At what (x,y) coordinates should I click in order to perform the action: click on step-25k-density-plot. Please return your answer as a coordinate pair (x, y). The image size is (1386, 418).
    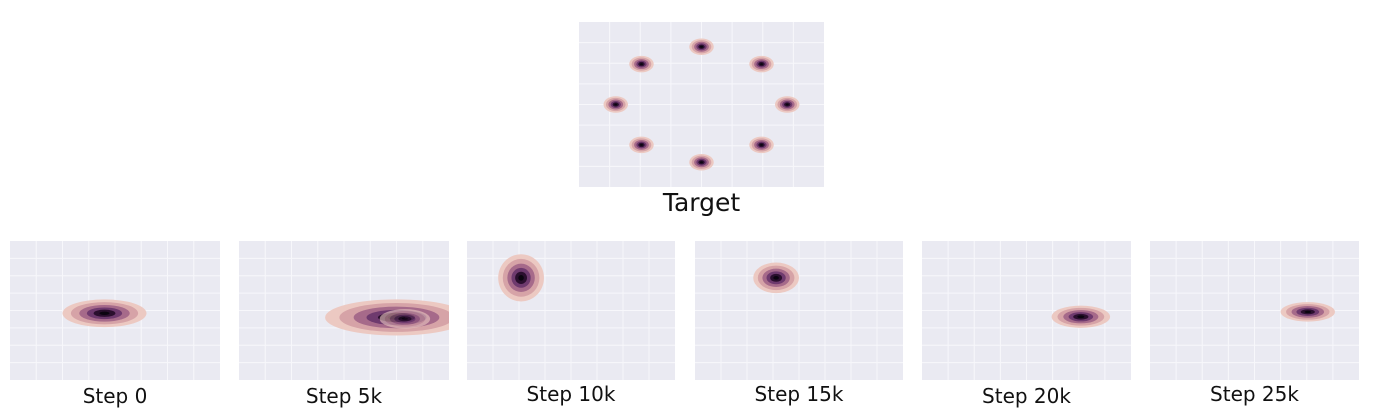
    Looking at the image, I should click on (1254, 310).